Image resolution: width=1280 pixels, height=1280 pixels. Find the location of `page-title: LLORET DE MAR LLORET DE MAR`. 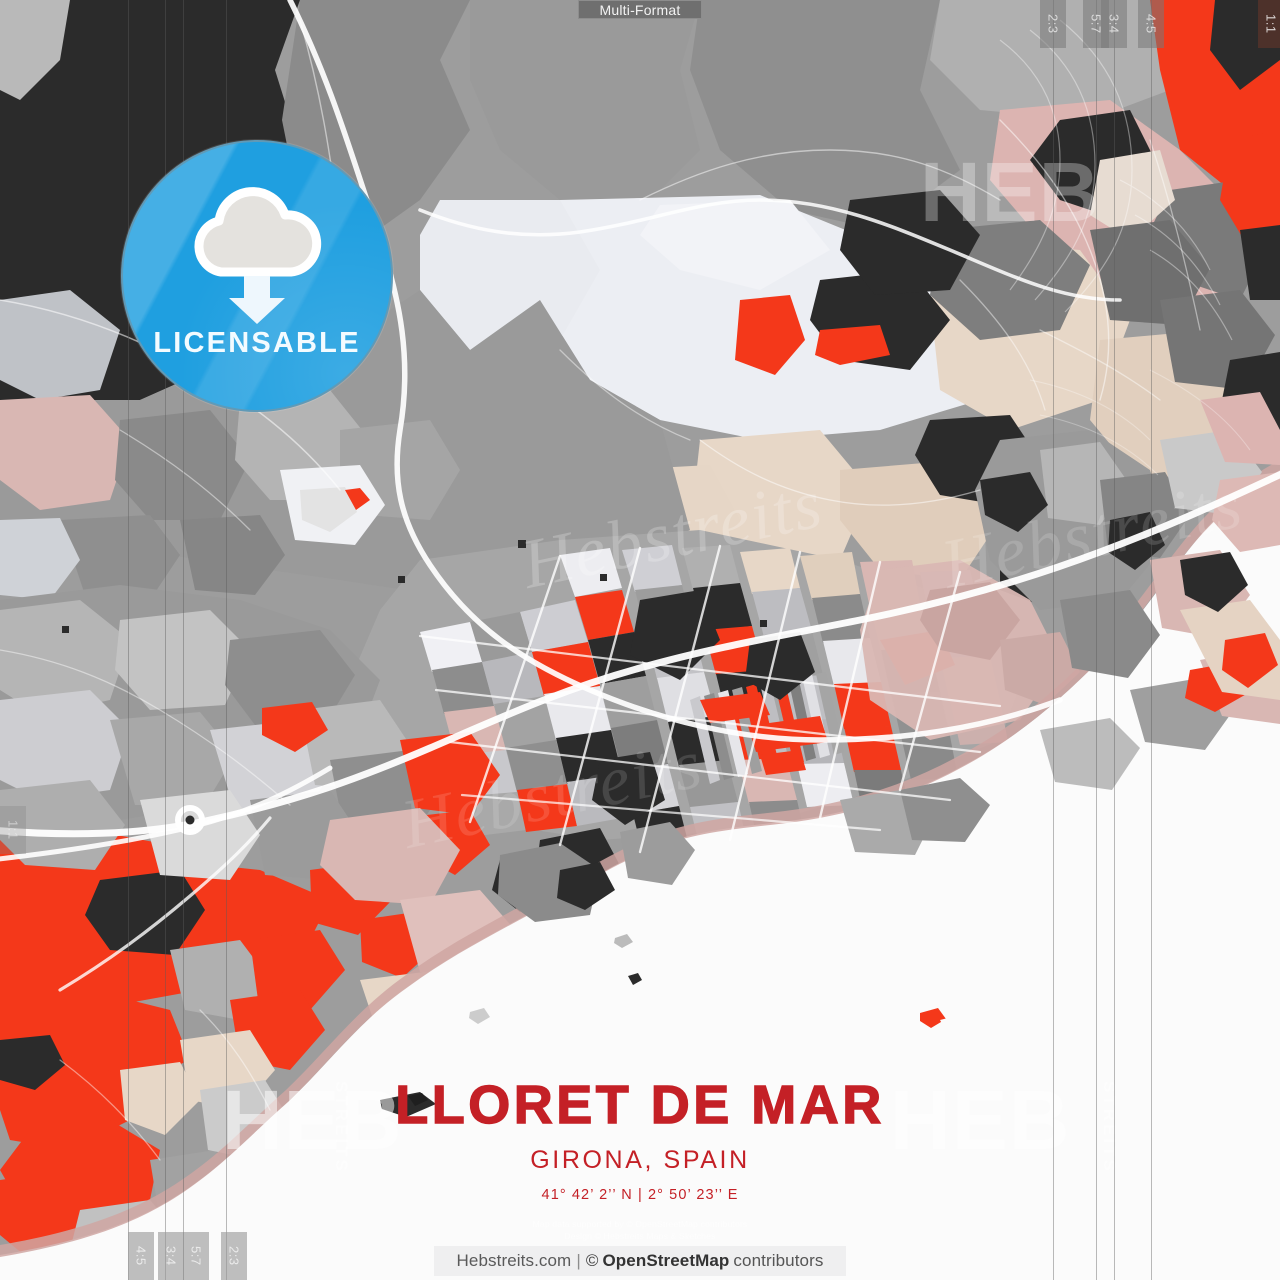

page-title: LLORET DE MAR LLORET DE MAR is located at coordinates (640, 1105).